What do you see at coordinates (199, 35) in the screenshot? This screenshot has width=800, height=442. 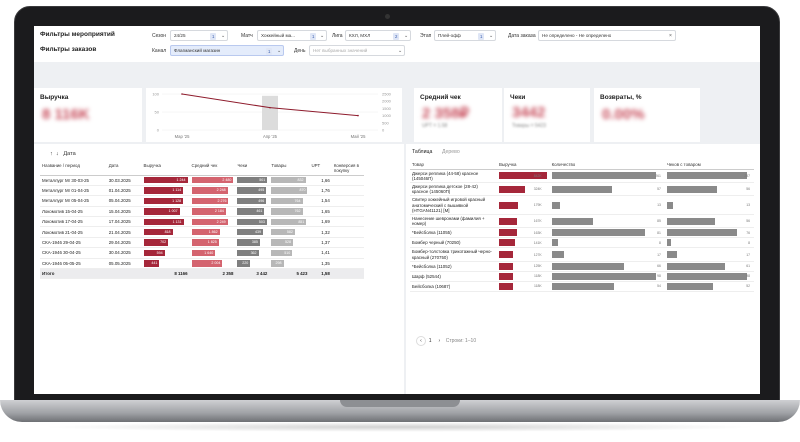 I see `season-select: 24/25 1 ⌄` at bounding box center [199, 35].